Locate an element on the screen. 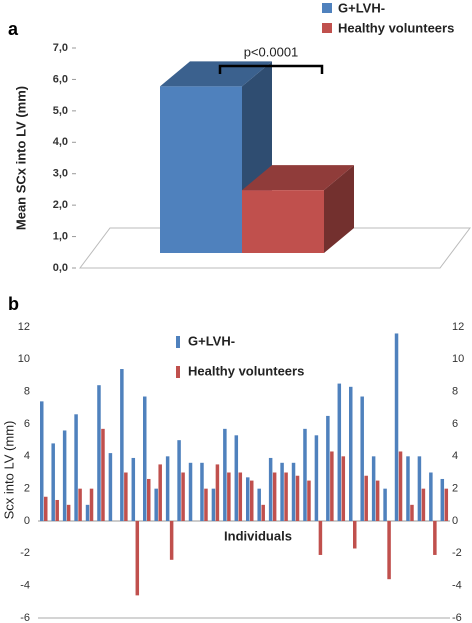 The height and width of the screenshot is (623, 472). annotation: p<0.0001 is located at coordinates (271, 51).